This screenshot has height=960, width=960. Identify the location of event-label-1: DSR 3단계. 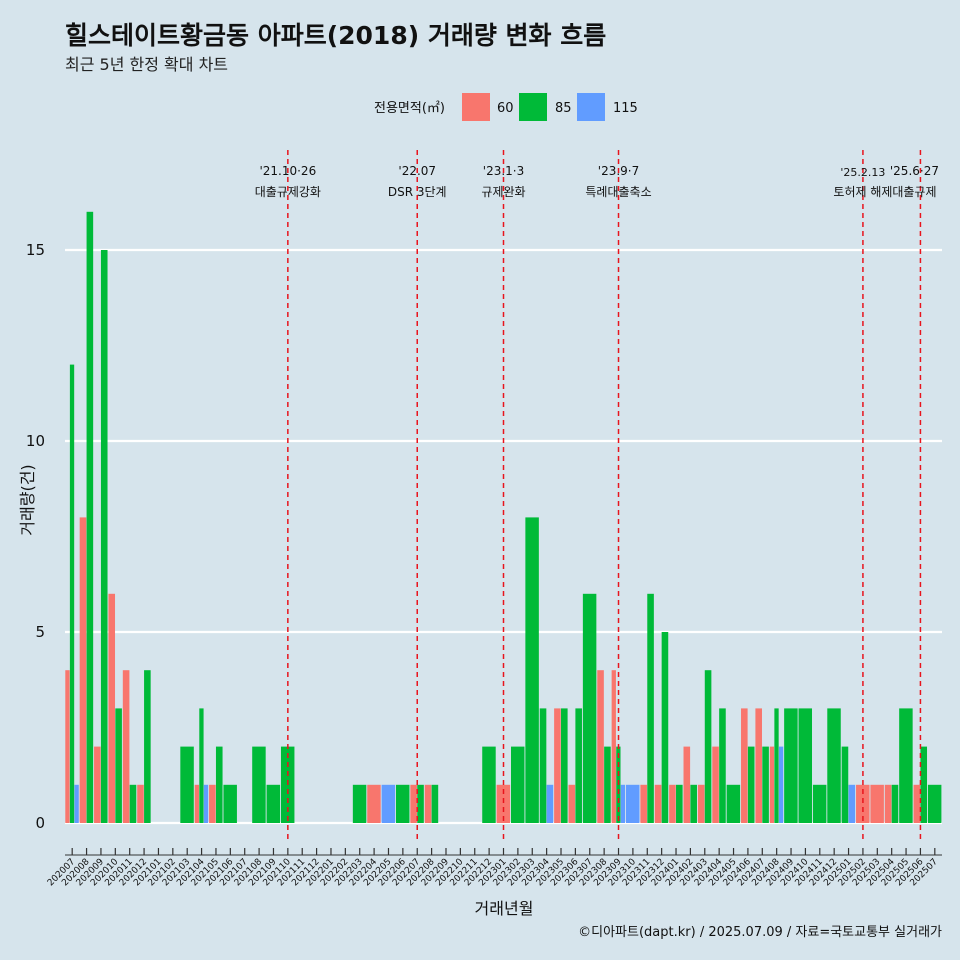
(417, 192).